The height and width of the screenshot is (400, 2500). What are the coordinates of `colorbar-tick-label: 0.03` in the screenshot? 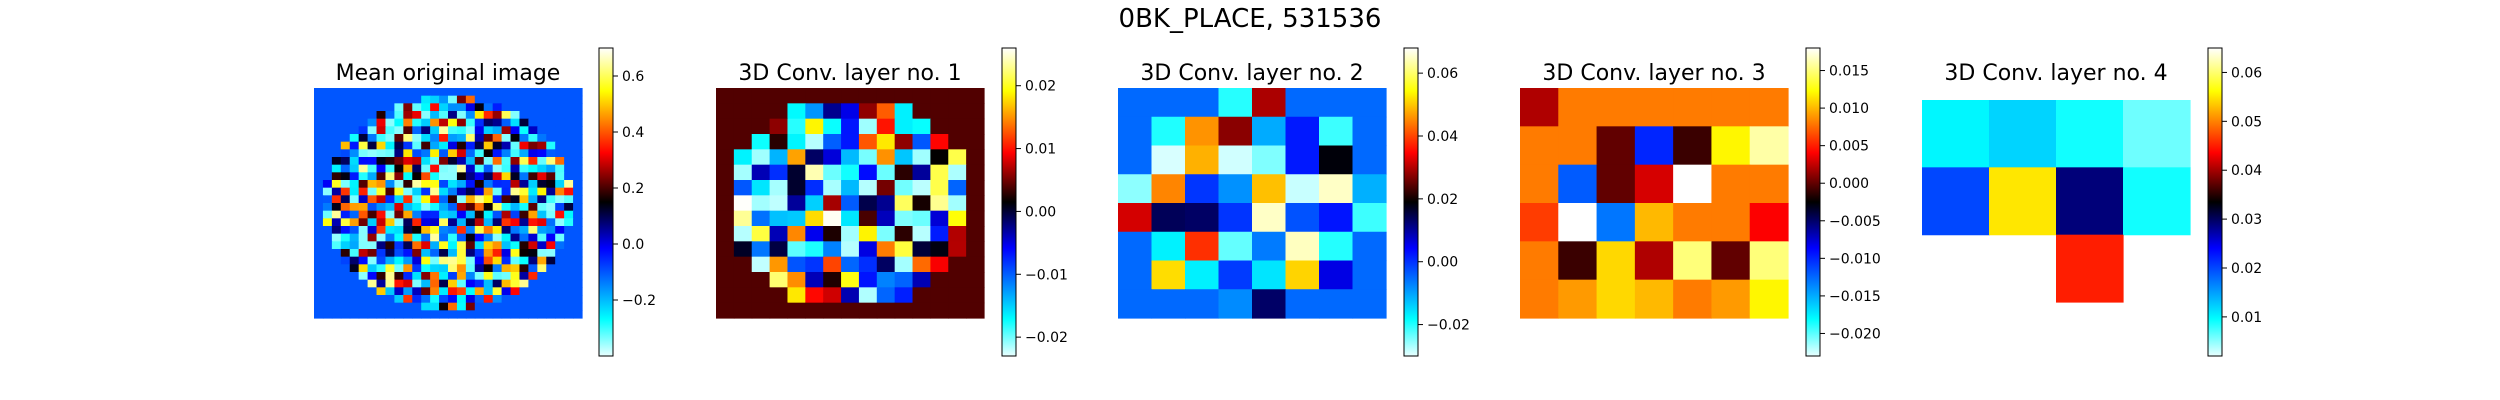 It's located at (2246, 220).